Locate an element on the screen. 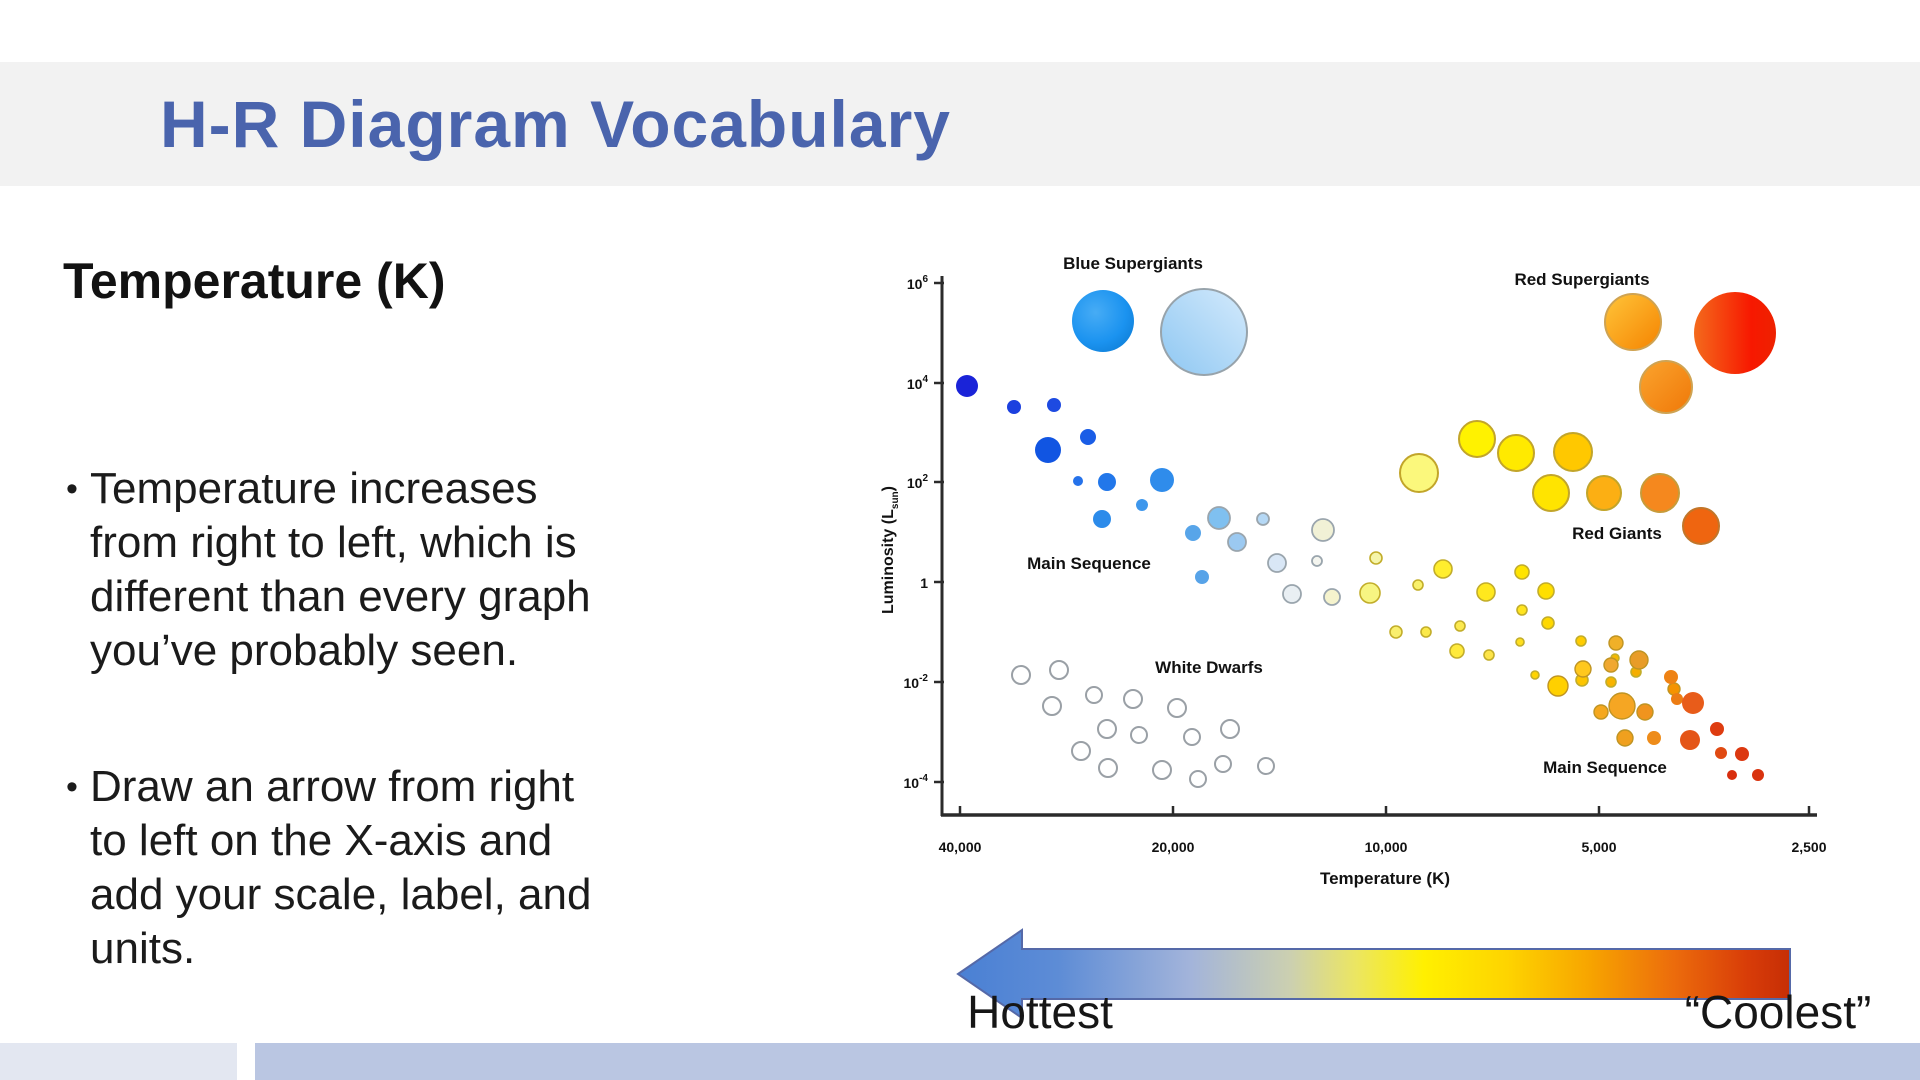  x-tick-20000: 20,000 is located at coordinates (1173, 847).